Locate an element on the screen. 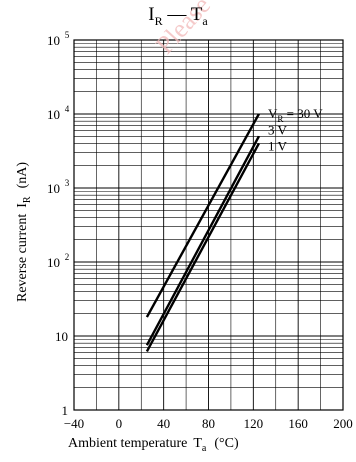 Image resolution: width=356 pixels, height=462 pixels. x-tick-label: 120 is located at coordinates (254, 423).